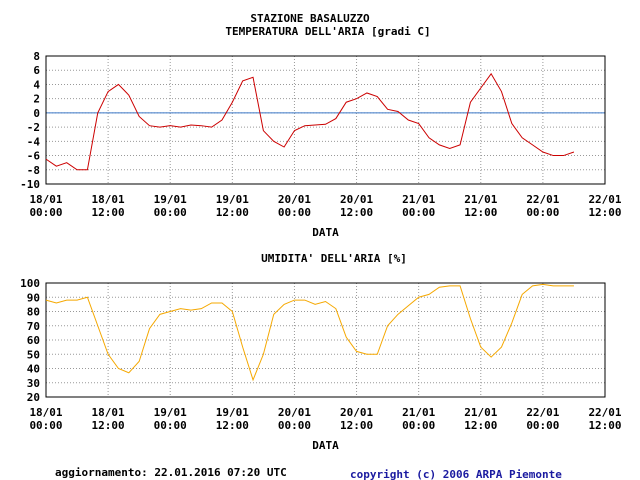 The image size is (640, 480). Describe the element at coordinates (33, 312) in the screenshot. I see `y-tick-label: 80` at that location.